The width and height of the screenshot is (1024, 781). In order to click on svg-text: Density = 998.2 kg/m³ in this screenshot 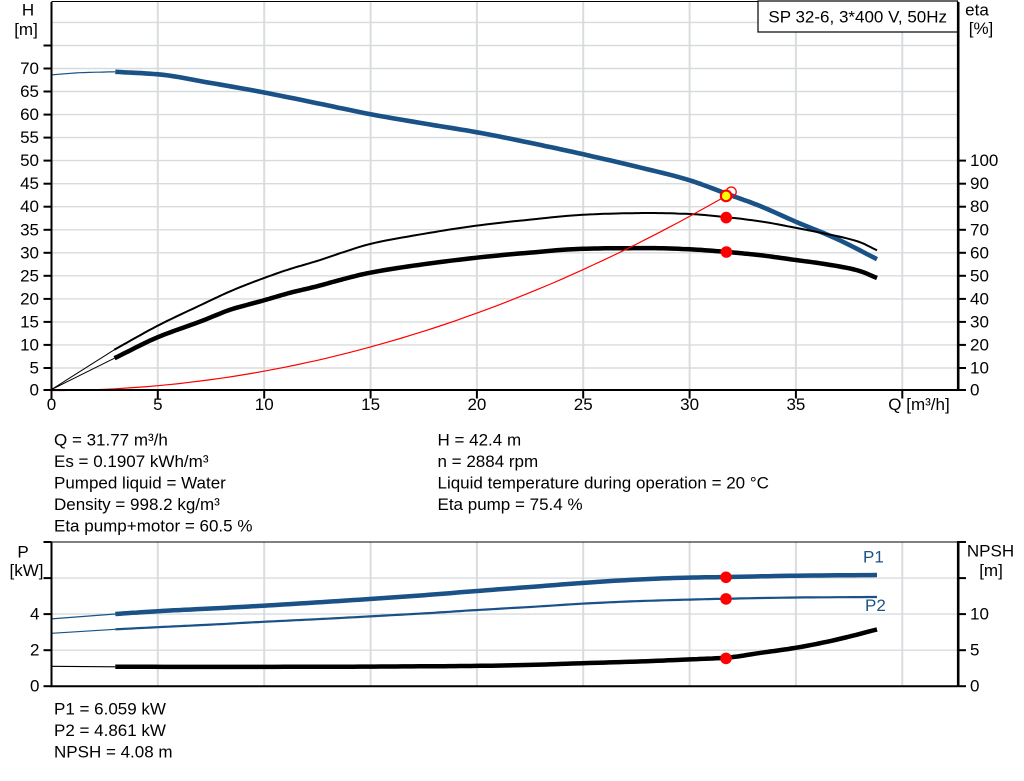, I will do `click(137, 504)`.